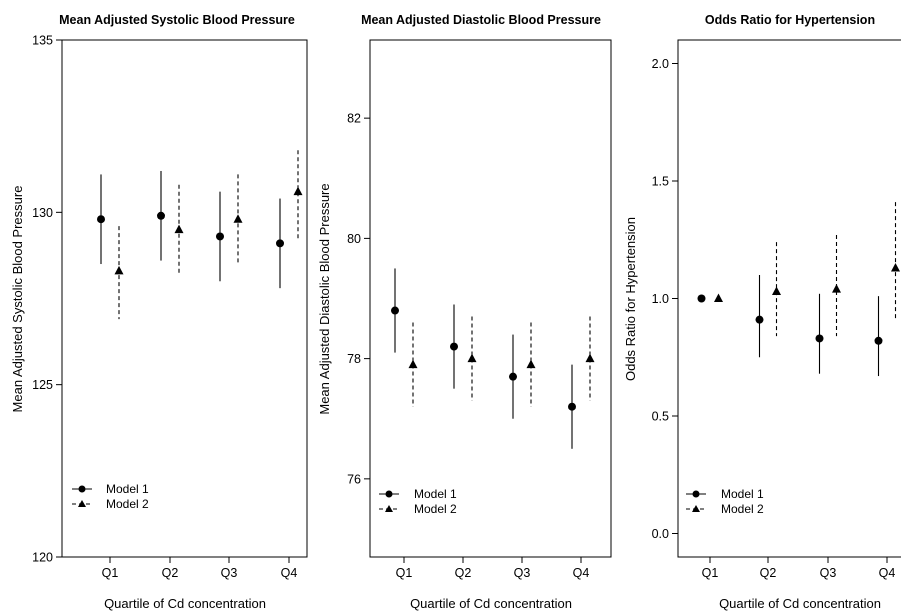  What do you see at coordinates (481, 20) in the screenshot?
I see `panel-title: Mean Adjusted Diastolic Blood Pressure` at bounding box center [481, 20].